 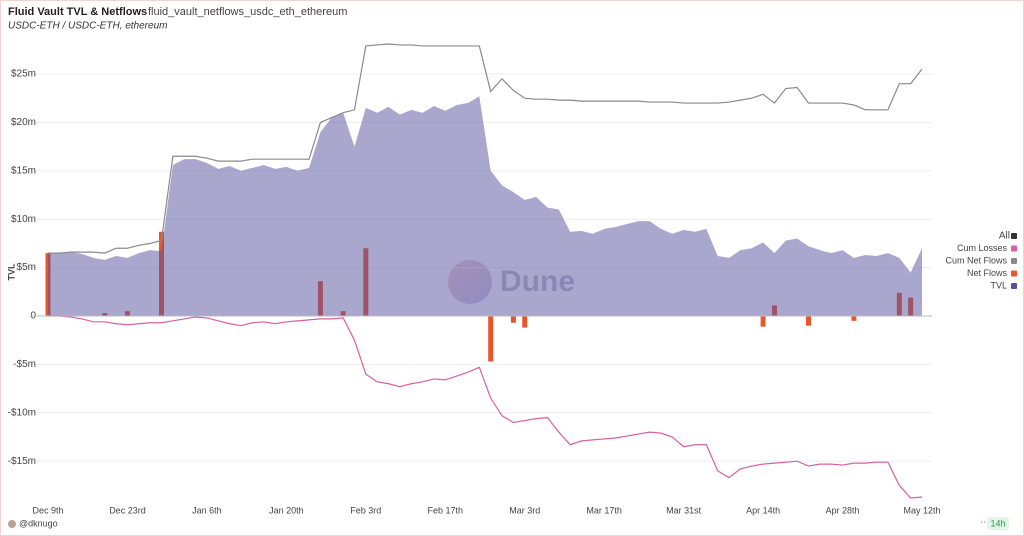 What do you see at coordinates (987, 273) in the screenshot?
I see `legend-label: Net Flows` at bounding box center [987, 273].